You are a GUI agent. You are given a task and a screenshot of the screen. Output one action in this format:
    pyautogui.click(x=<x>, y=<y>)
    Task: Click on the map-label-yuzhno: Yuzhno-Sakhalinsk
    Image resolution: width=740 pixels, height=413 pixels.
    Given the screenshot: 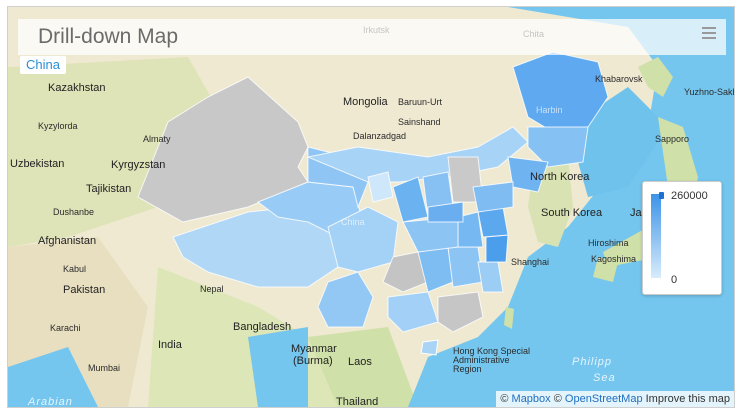 What is the action you would take?
    pyautogui.click(x=709, y=92)
    